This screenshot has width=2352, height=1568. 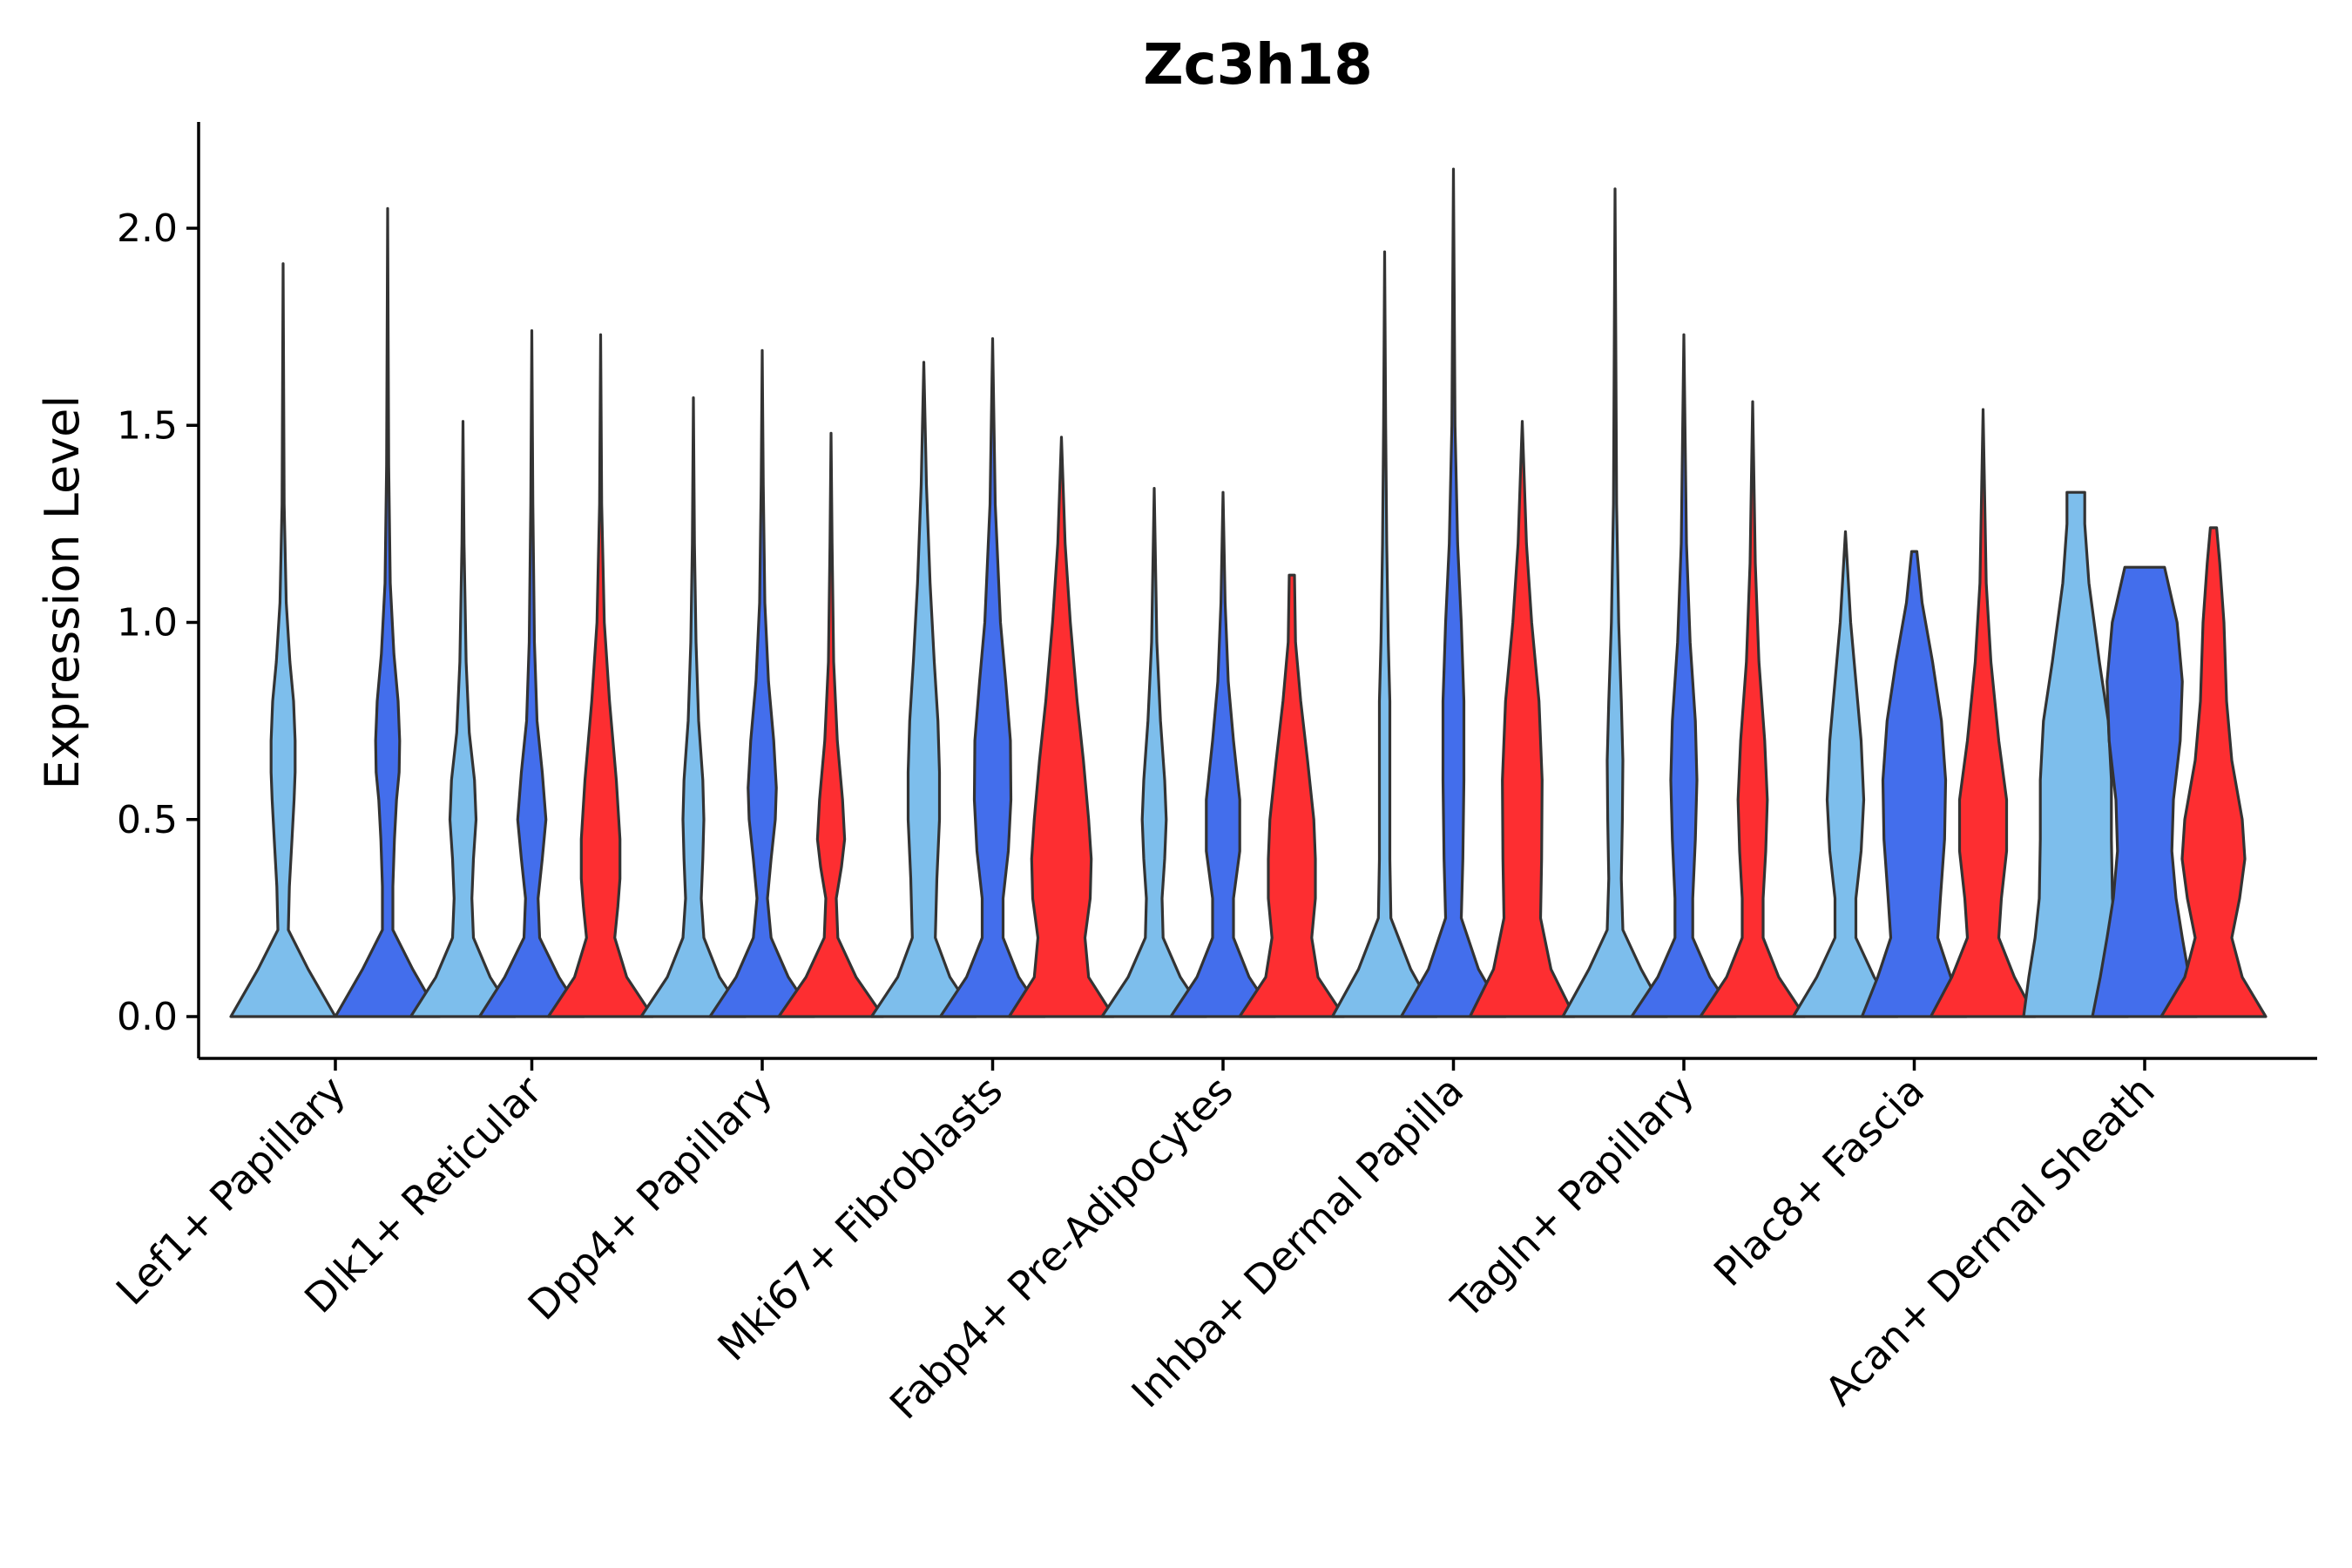 What do you see at coordinates (147, 1017) in the screenshot?
I see `y-tick-label: 0.0` at bounding box center [147, 1017].